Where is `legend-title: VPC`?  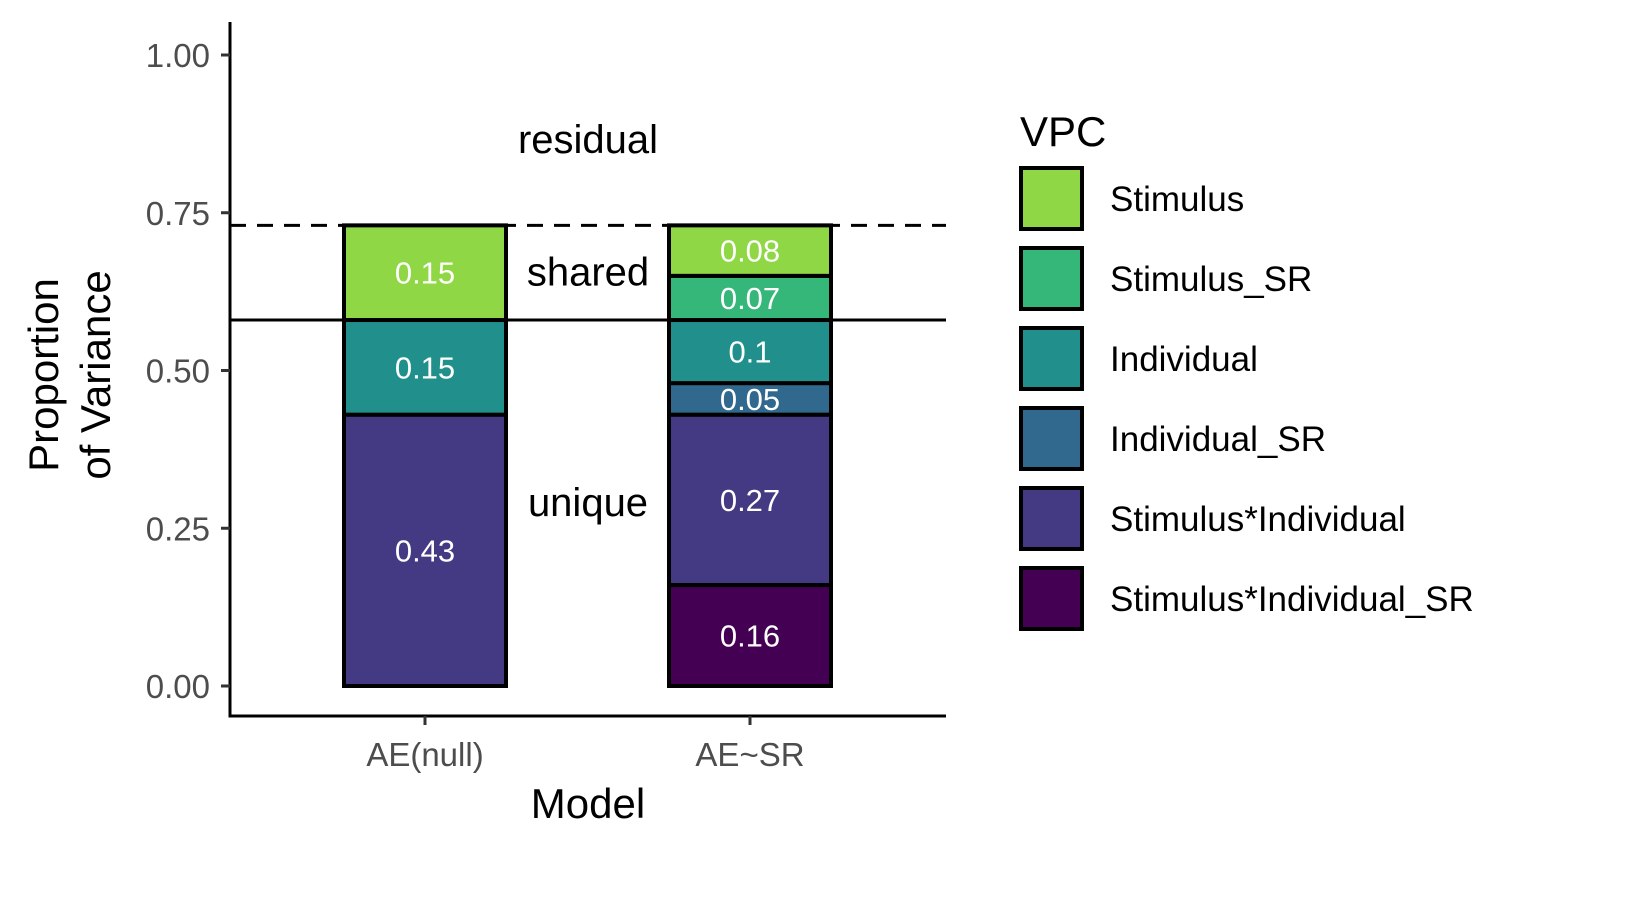
legend-title: VPC is located at coordinates (1063, 131).